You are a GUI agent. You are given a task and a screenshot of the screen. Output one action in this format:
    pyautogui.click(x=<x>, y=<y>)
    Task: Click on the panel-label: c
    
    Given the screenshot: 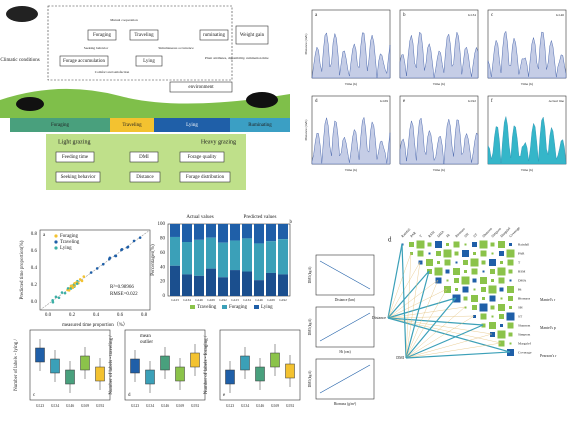 What is the action you would take?
    pyautogui.click(x=34, y=395)
    